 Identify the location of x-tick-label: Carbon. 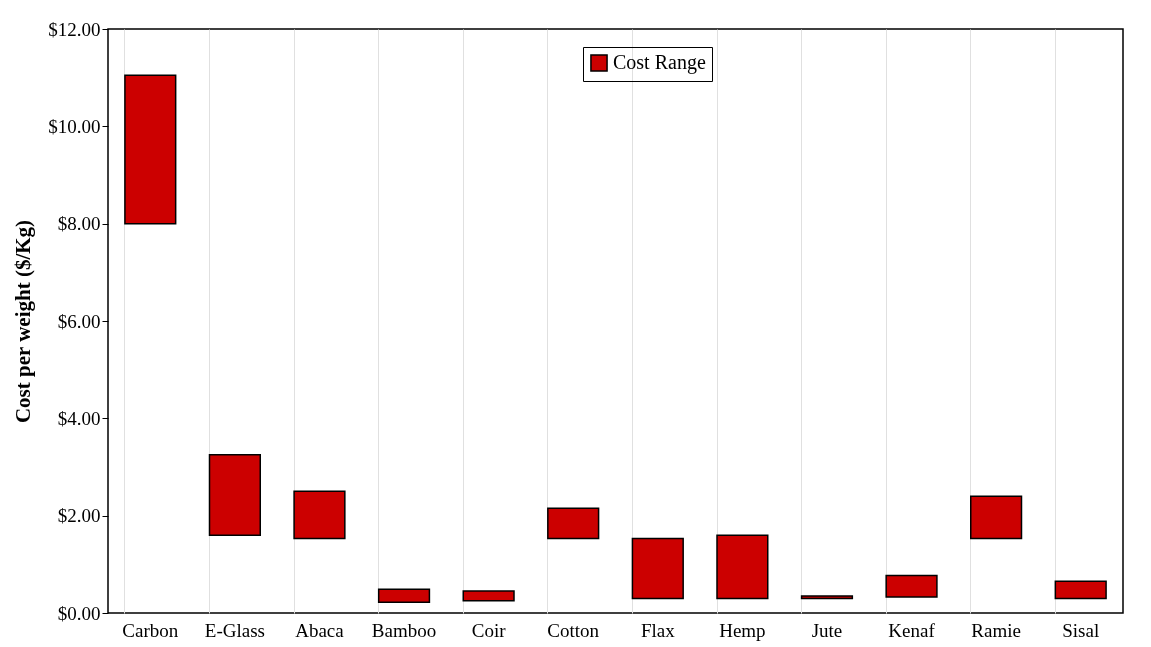
(150, 630).